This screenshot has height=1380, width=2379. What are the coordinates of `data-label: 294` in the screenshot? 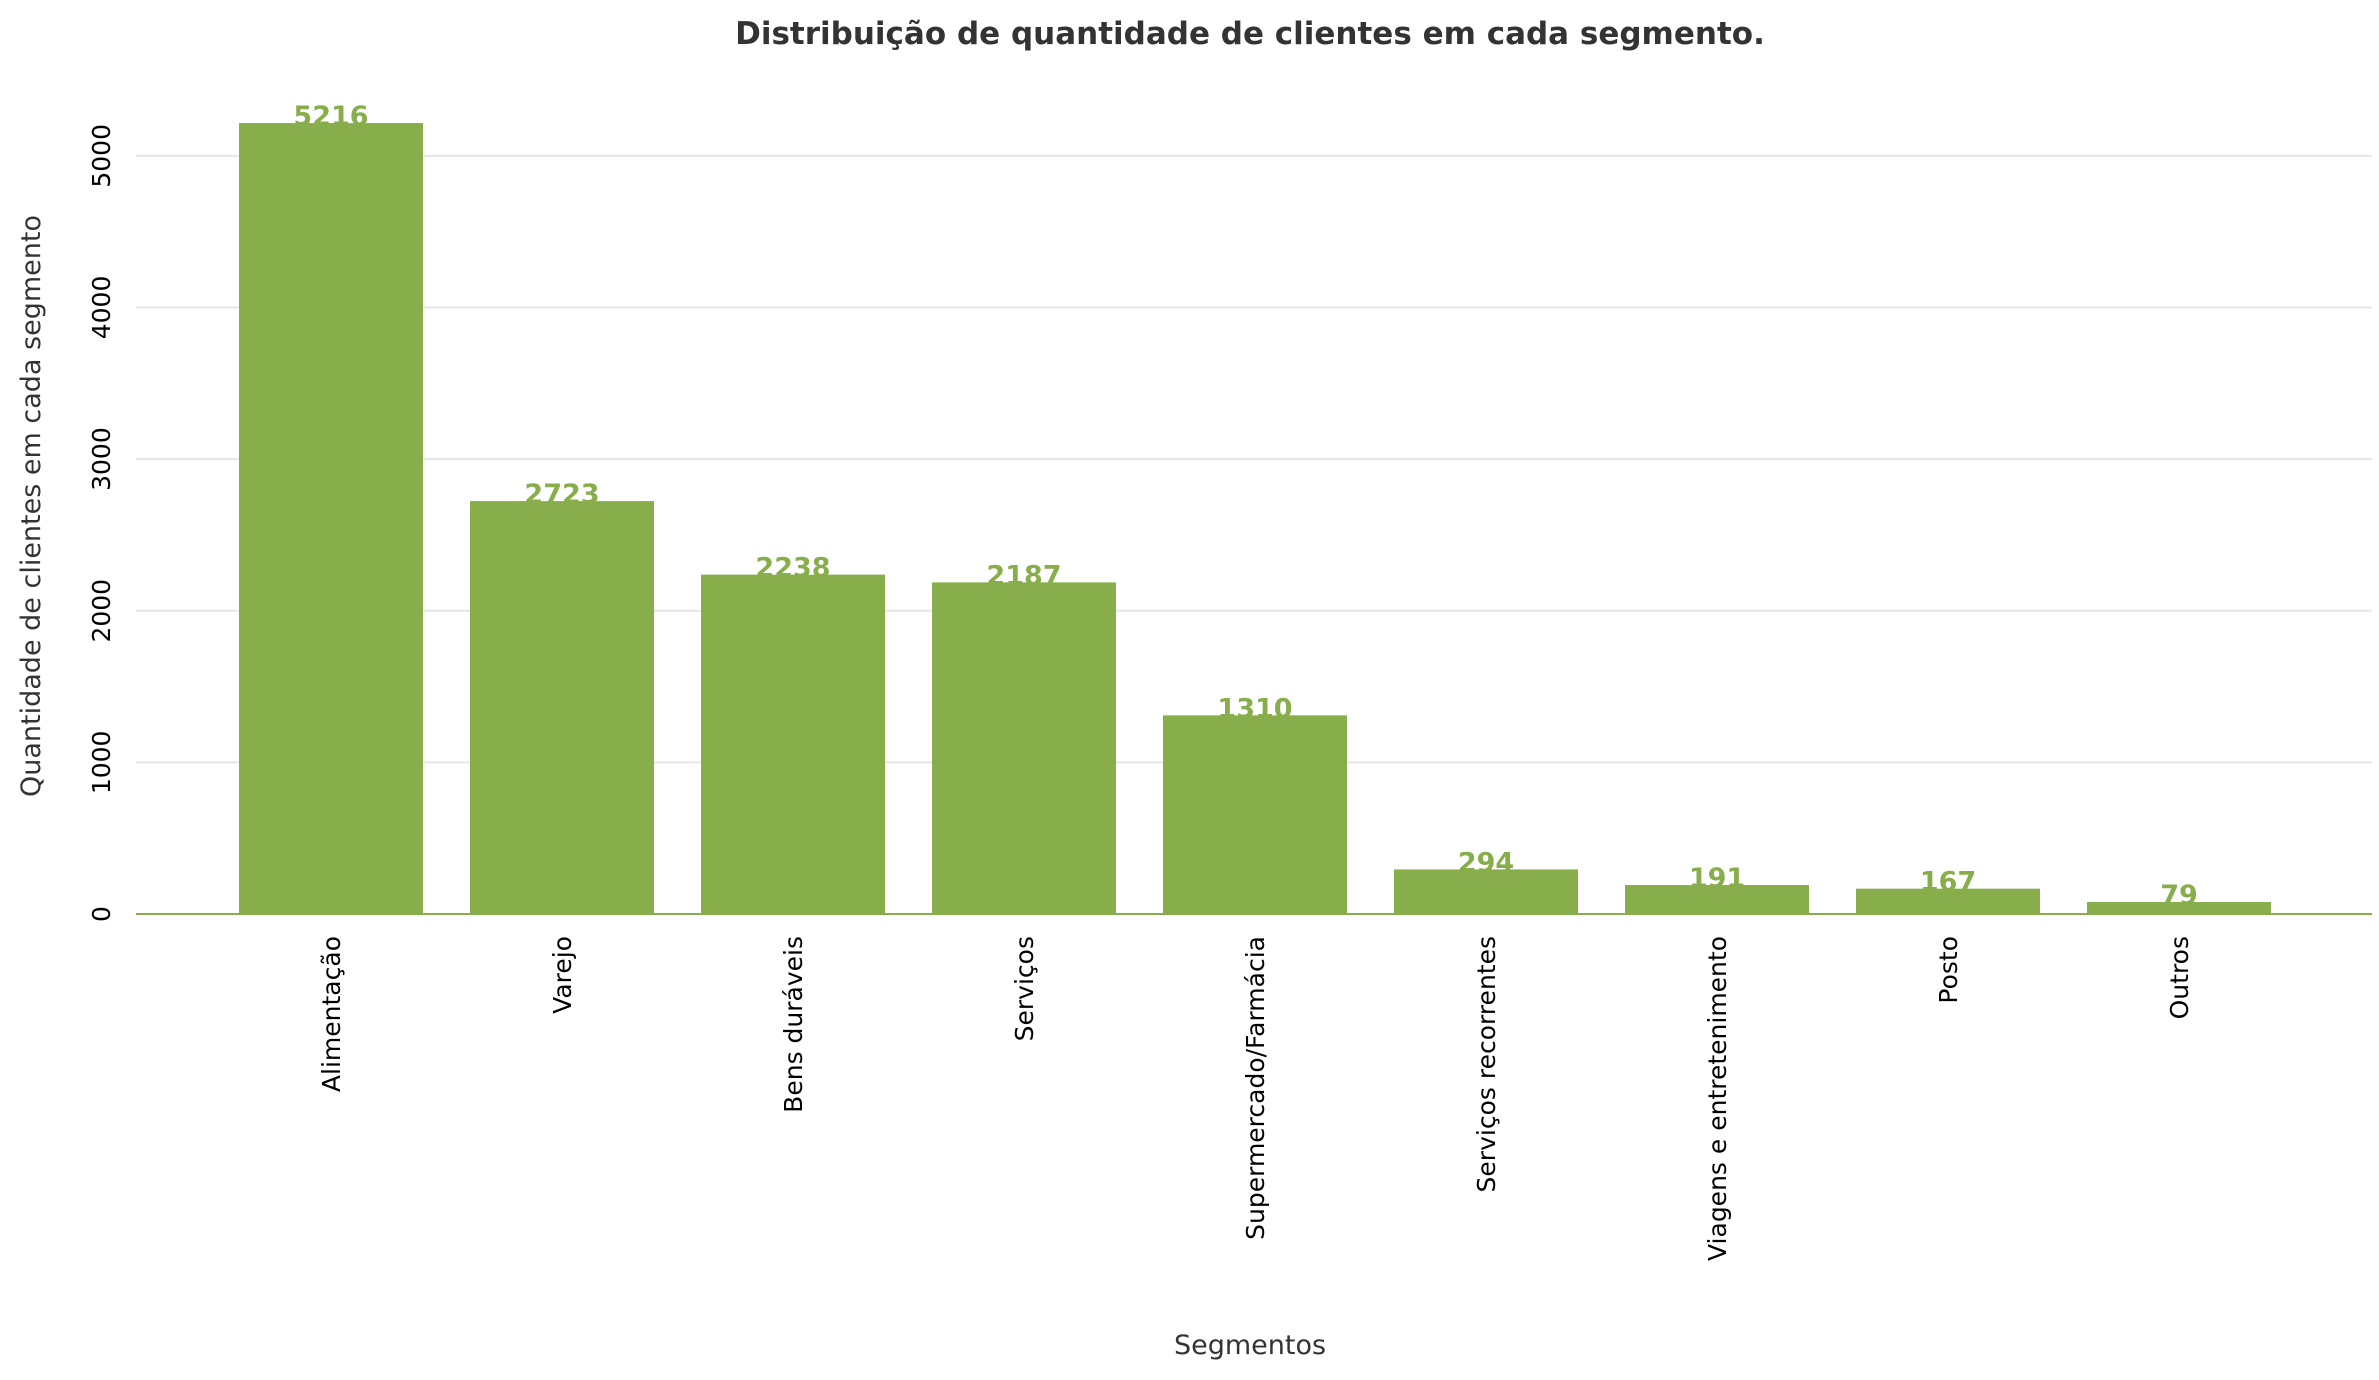 It's located at (1486, 862).